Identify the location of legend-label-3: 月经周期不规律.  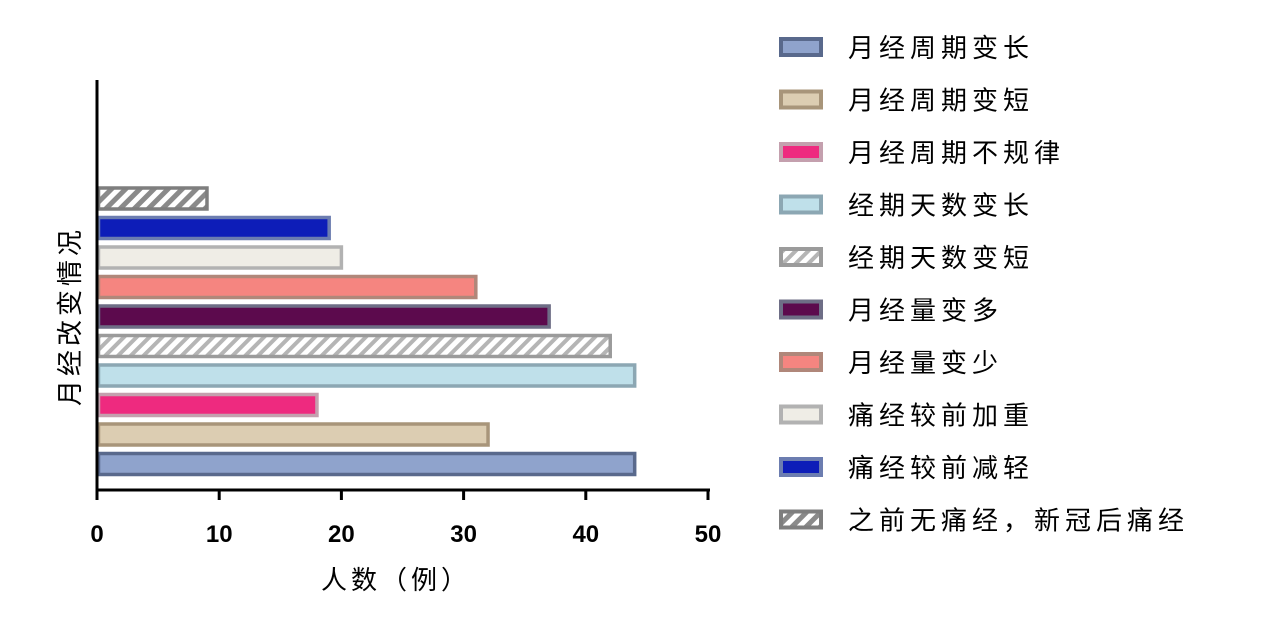
(956, 154).